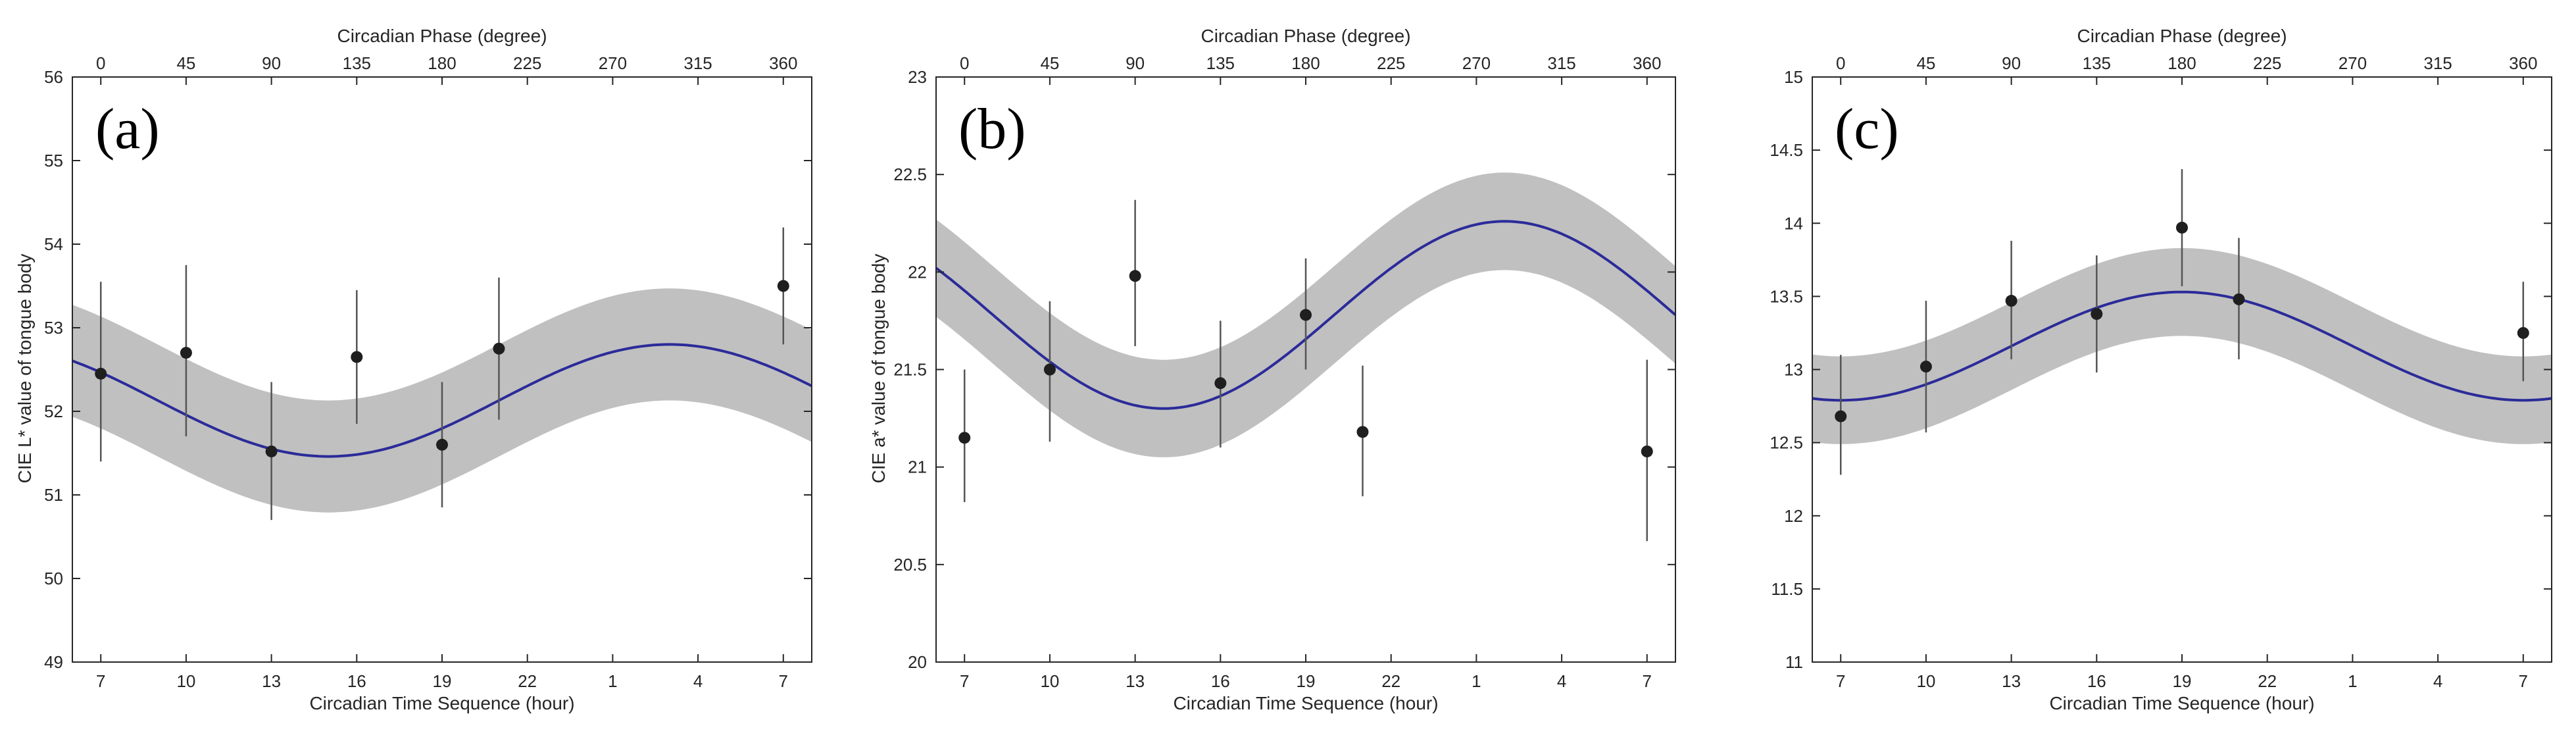 This screenshot has width=2576, height=743. I want to click on panel-c-xlabel: Circadian Time Sequence (hour), so click(2181, 703).